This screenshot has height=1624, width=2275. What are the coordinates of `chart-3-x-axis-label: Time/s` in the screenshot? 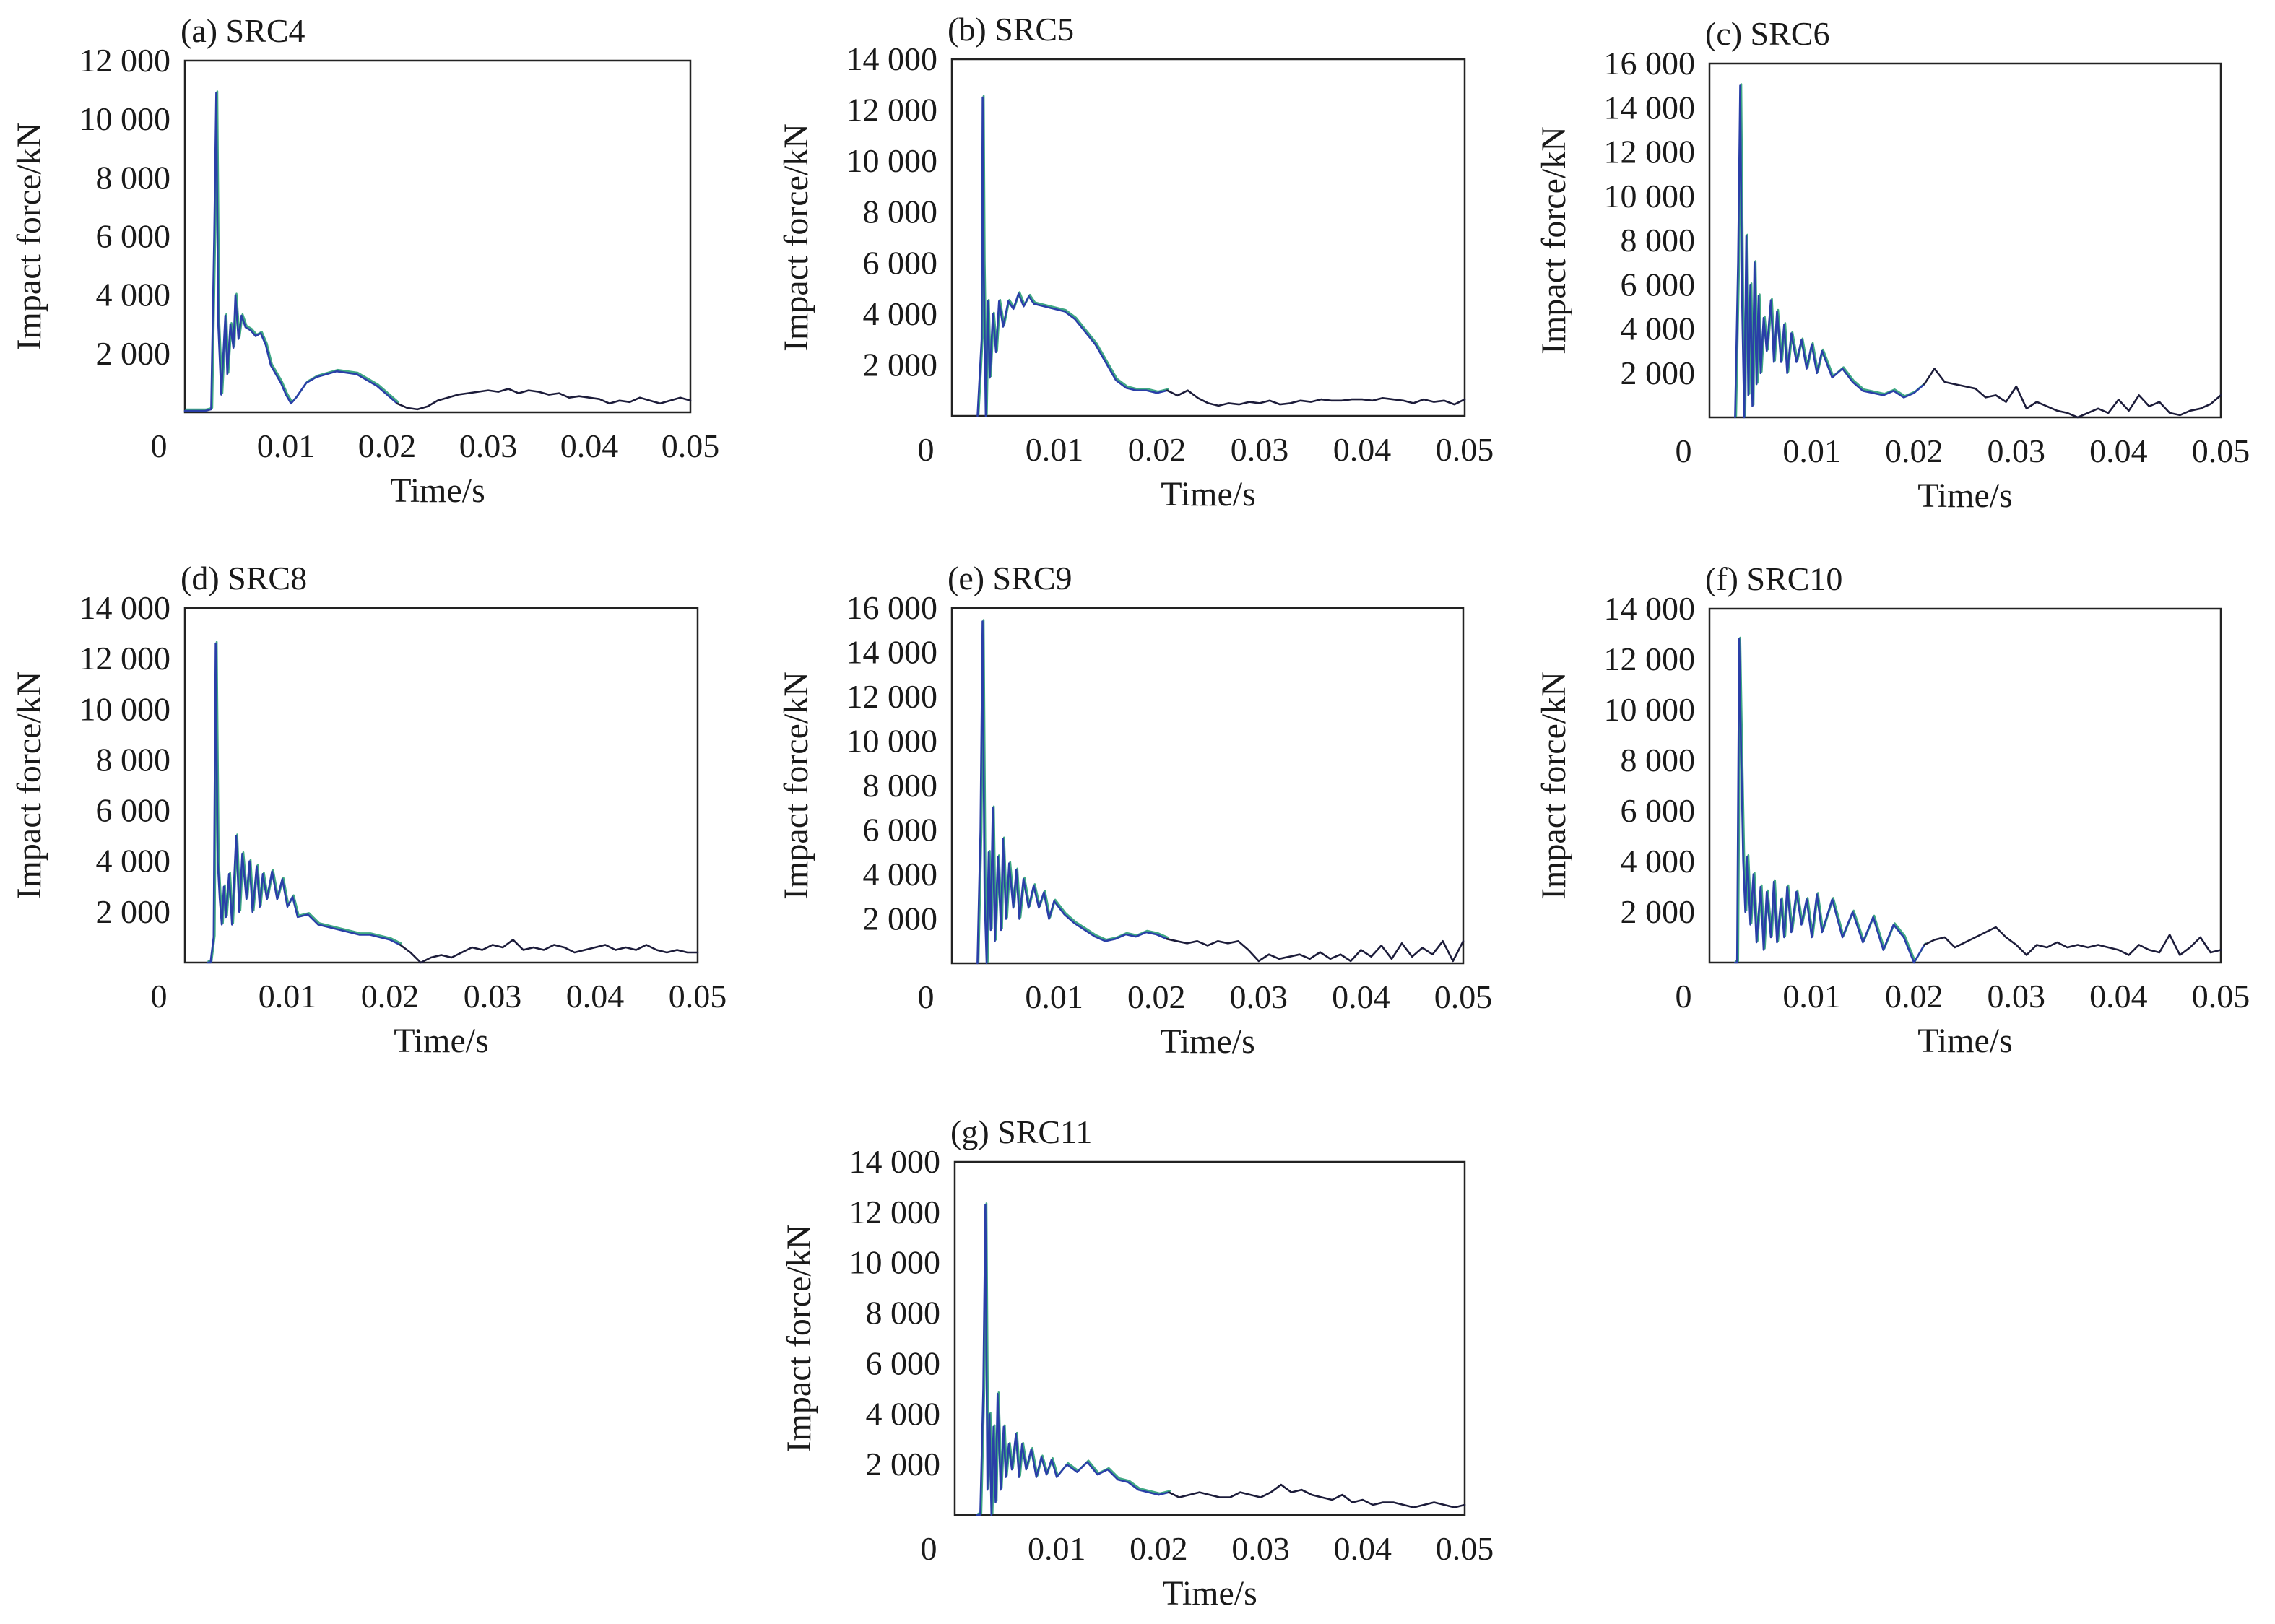 It's located at (441, 1041).